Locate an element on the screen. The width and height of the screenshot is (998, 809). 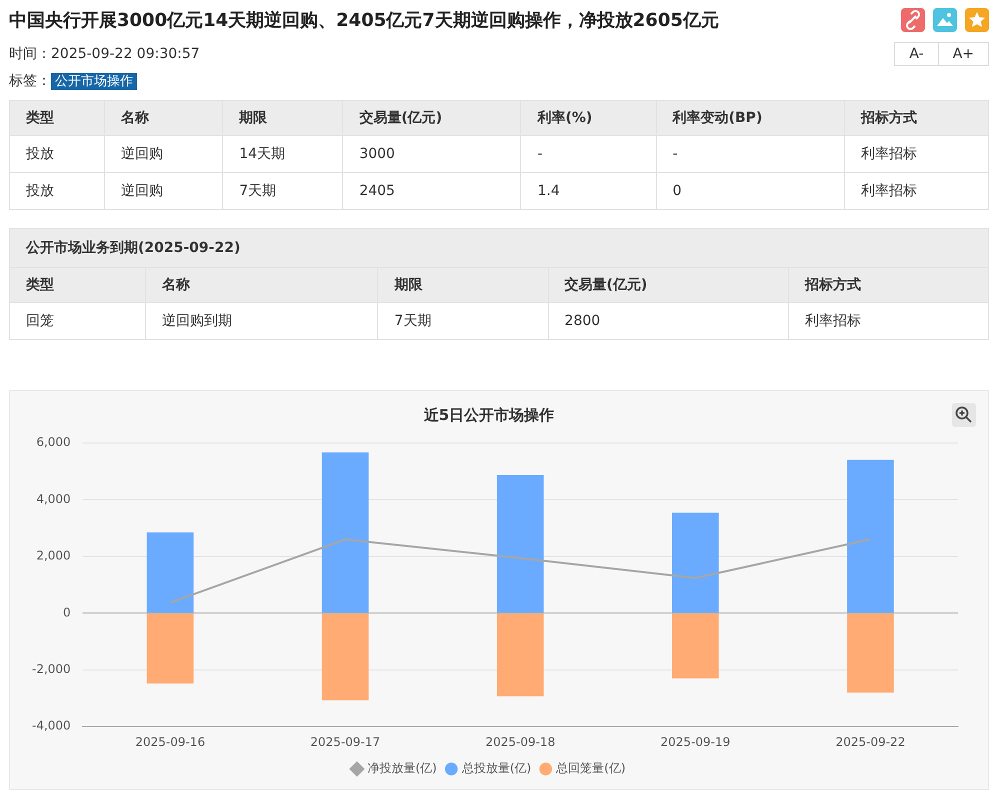
x-tick-label: 2025-09-18 is located at coordinates (520, 741).